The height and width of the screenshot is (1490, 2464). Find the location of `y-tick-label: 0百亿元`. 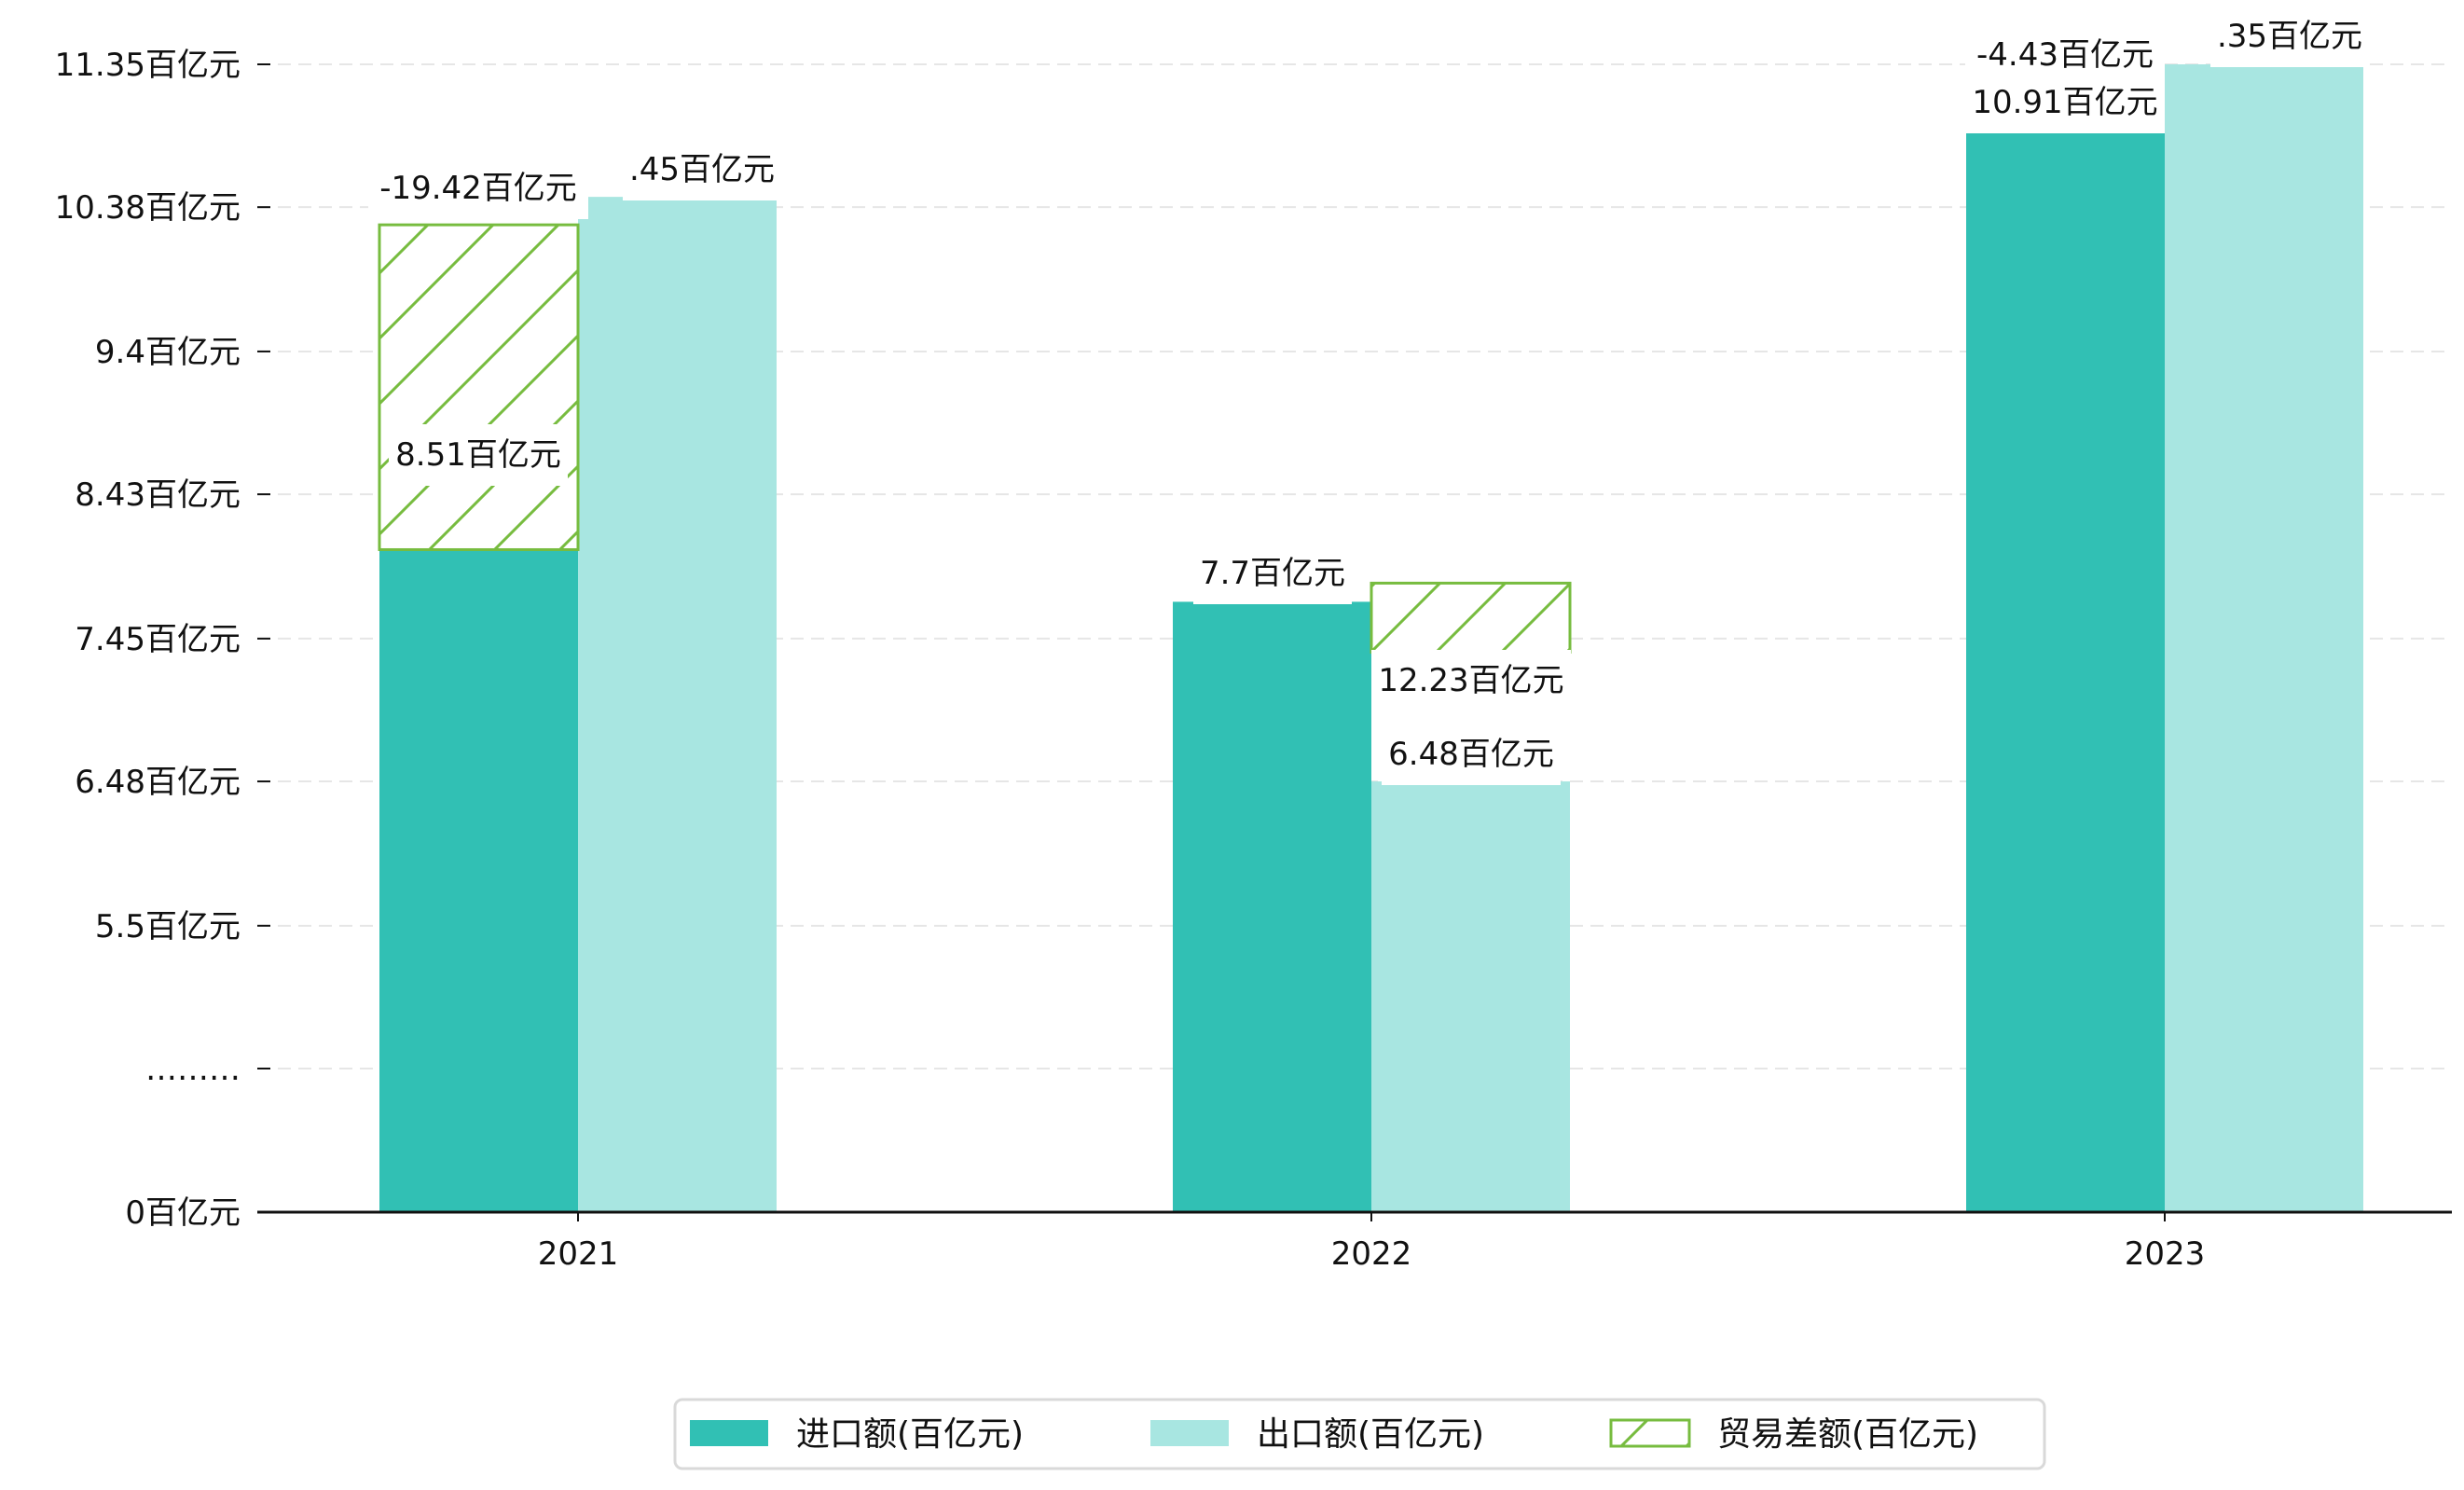

y-tick-label: 0百亿元 is located at coordinates (183, 1213).